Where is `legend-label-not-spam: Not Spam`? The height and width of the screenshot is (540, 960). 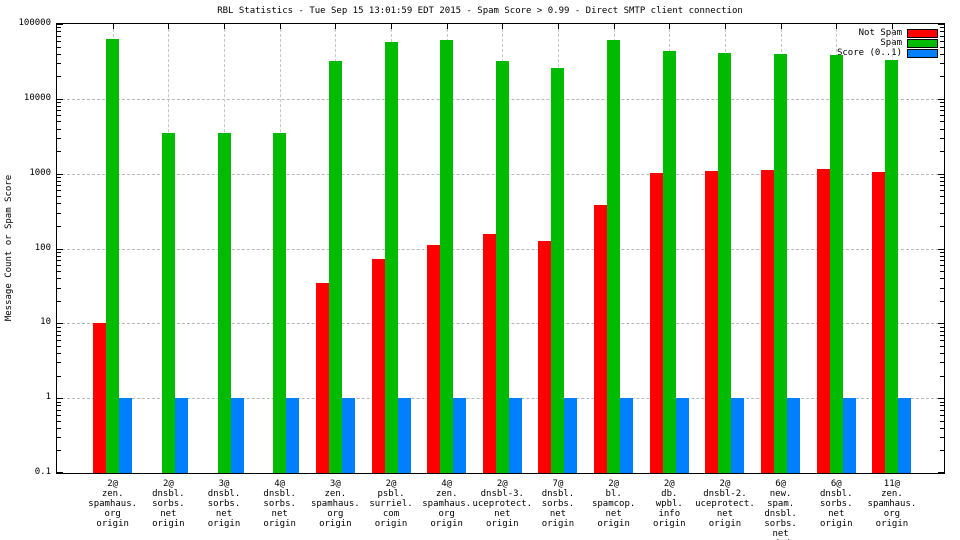
legend-label-not-spam: Not Spam is located at coordinates (880, 33).